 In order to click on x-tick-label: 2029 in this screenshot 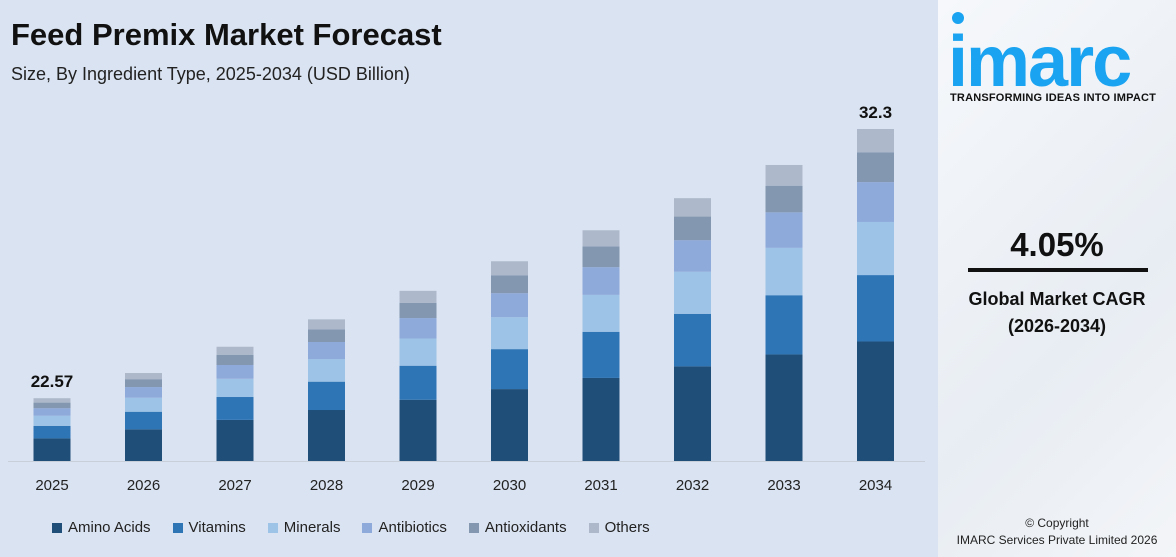, I will do `click(417, 485)`.